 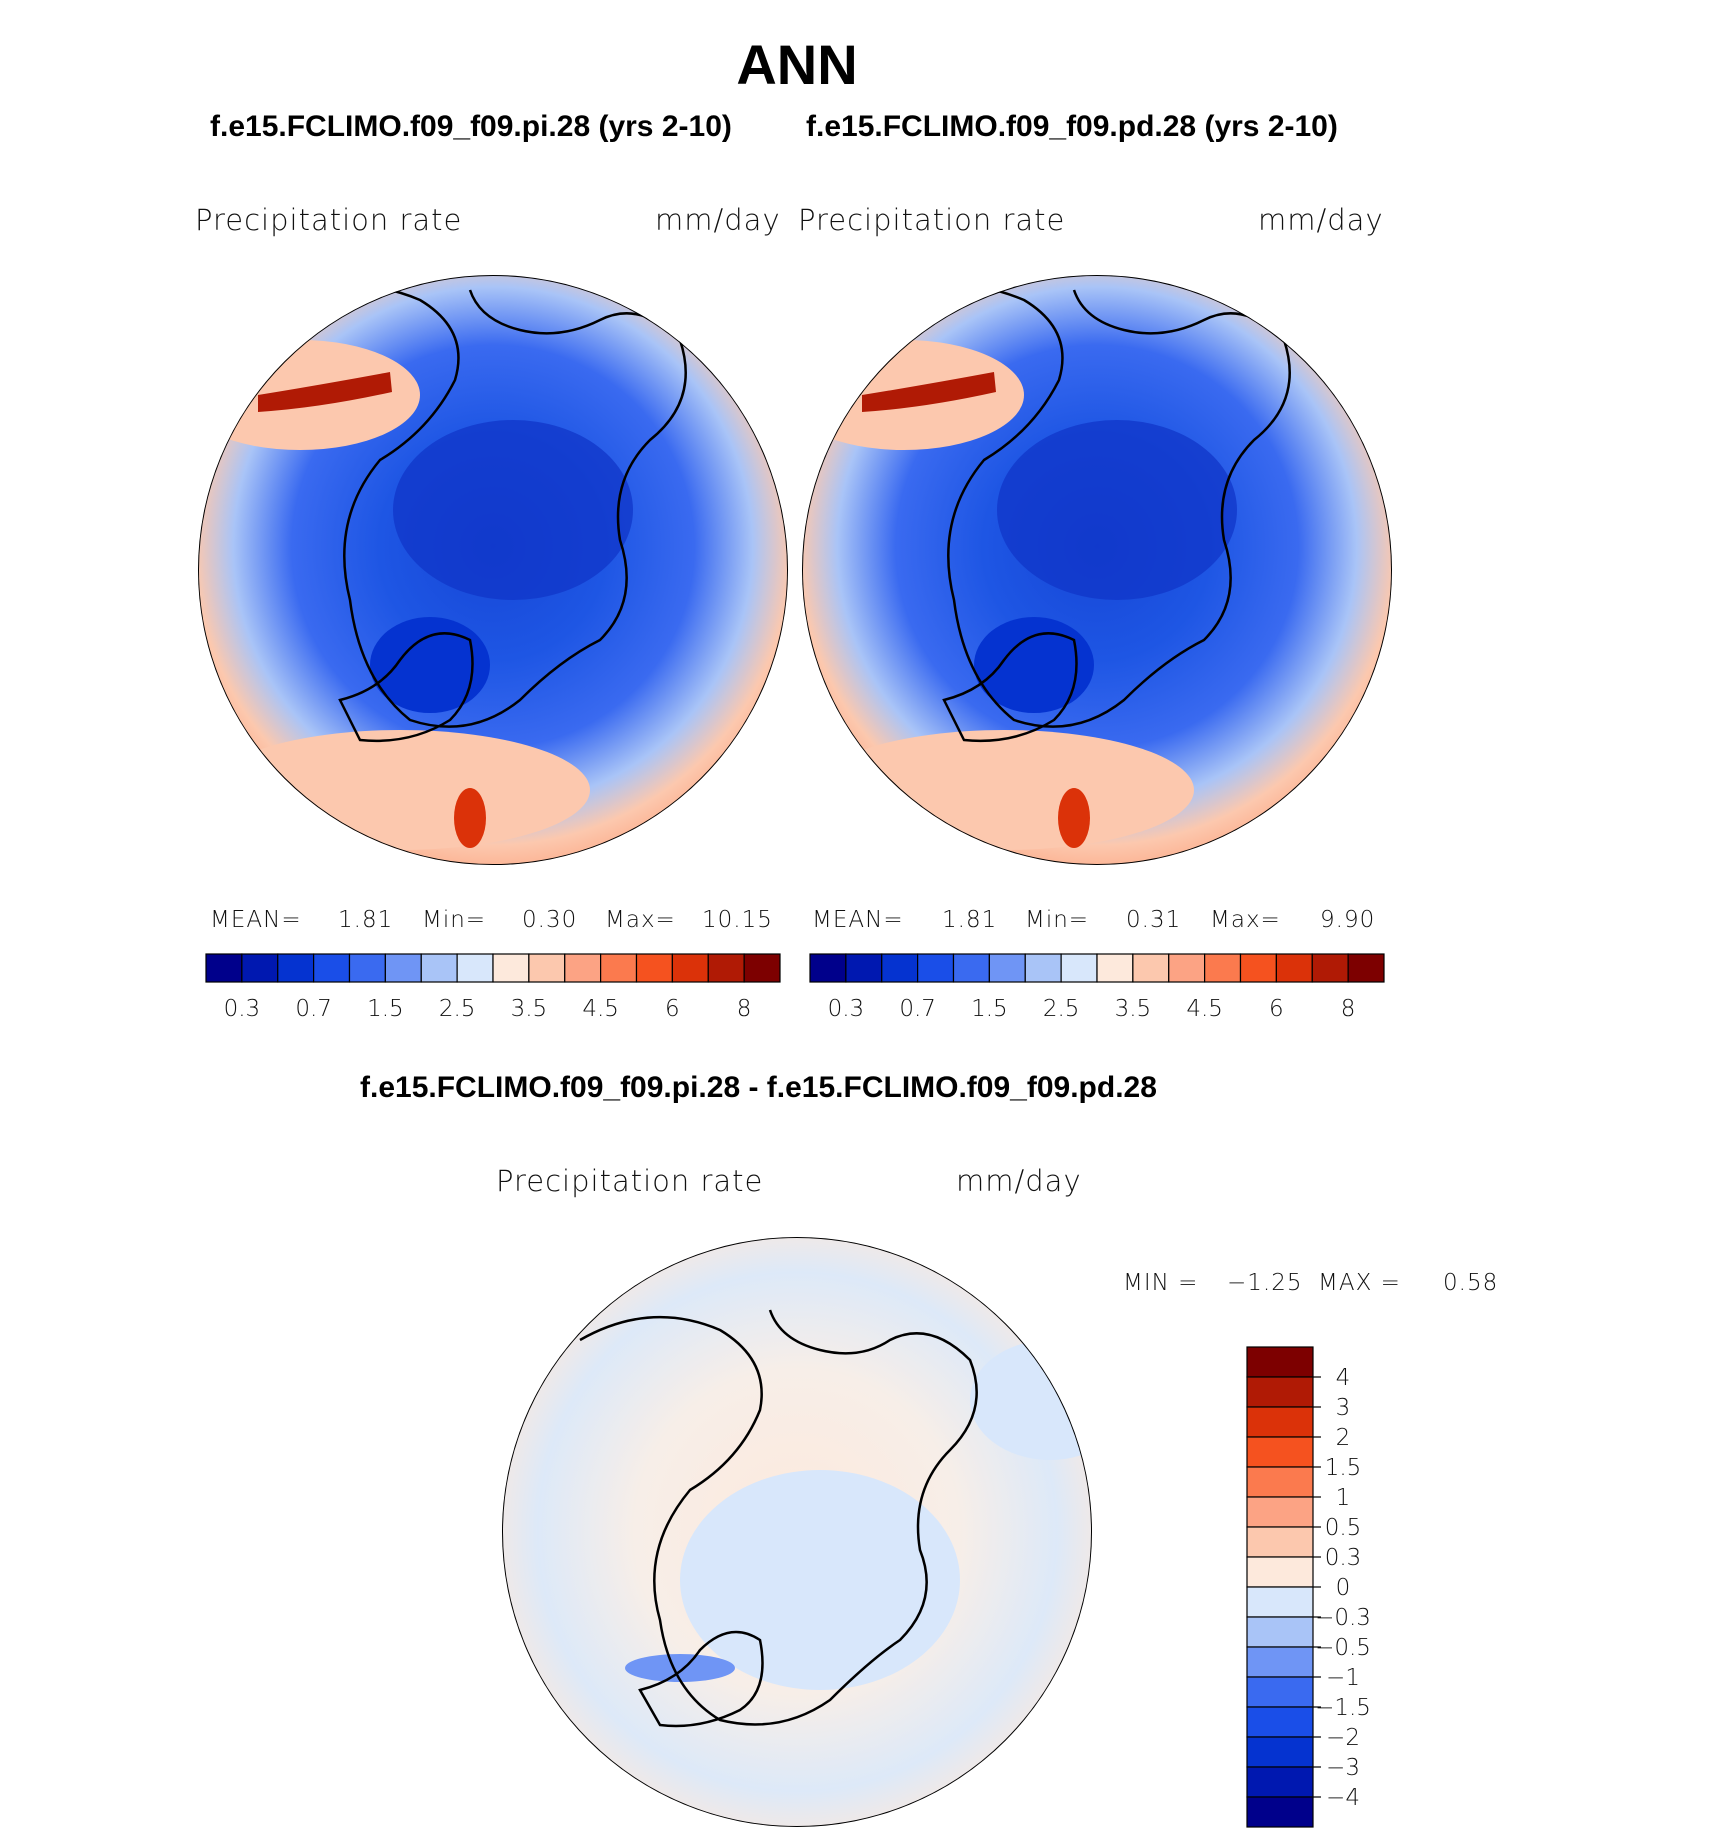 What do you see at coordinates (737, 920) in the screenshot?
I see `left-max-value: 10.15` at bounding box center [737, 920].